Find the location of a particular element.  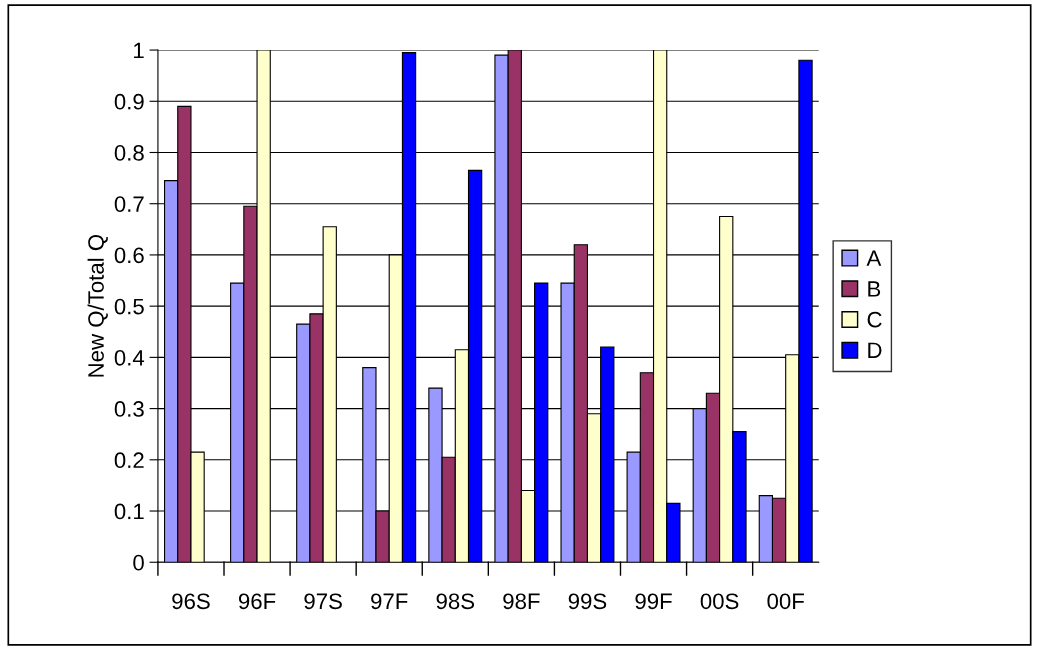

y-tick-label: 0 is located at coordinates (138, 562).